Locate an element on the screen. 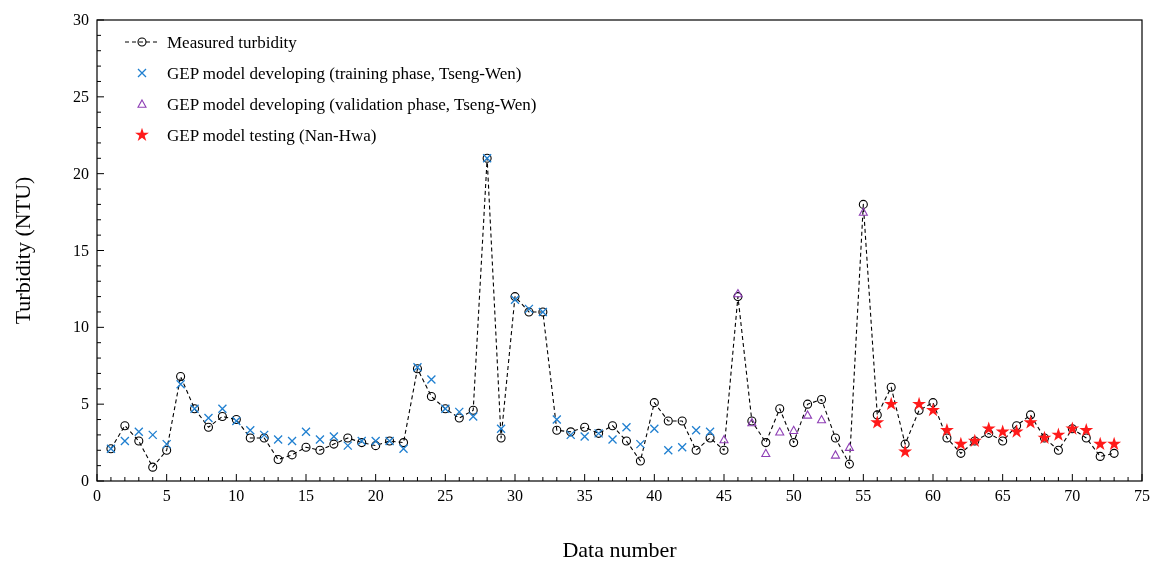 This screenshot has height=561, width=1161. legend-label: GEP model testing (Nan-Hwa) is located at coordinates (272, 135).